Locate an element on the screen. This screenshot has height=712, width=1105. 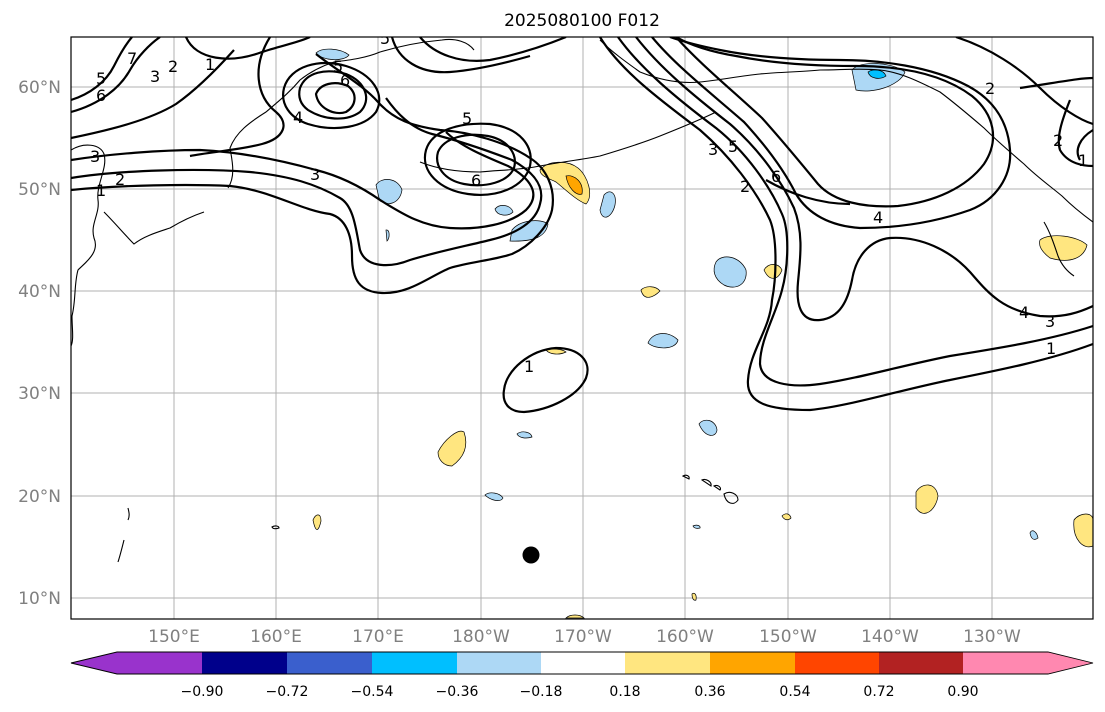
colorbar-outline is located at coordinates (582, 663).